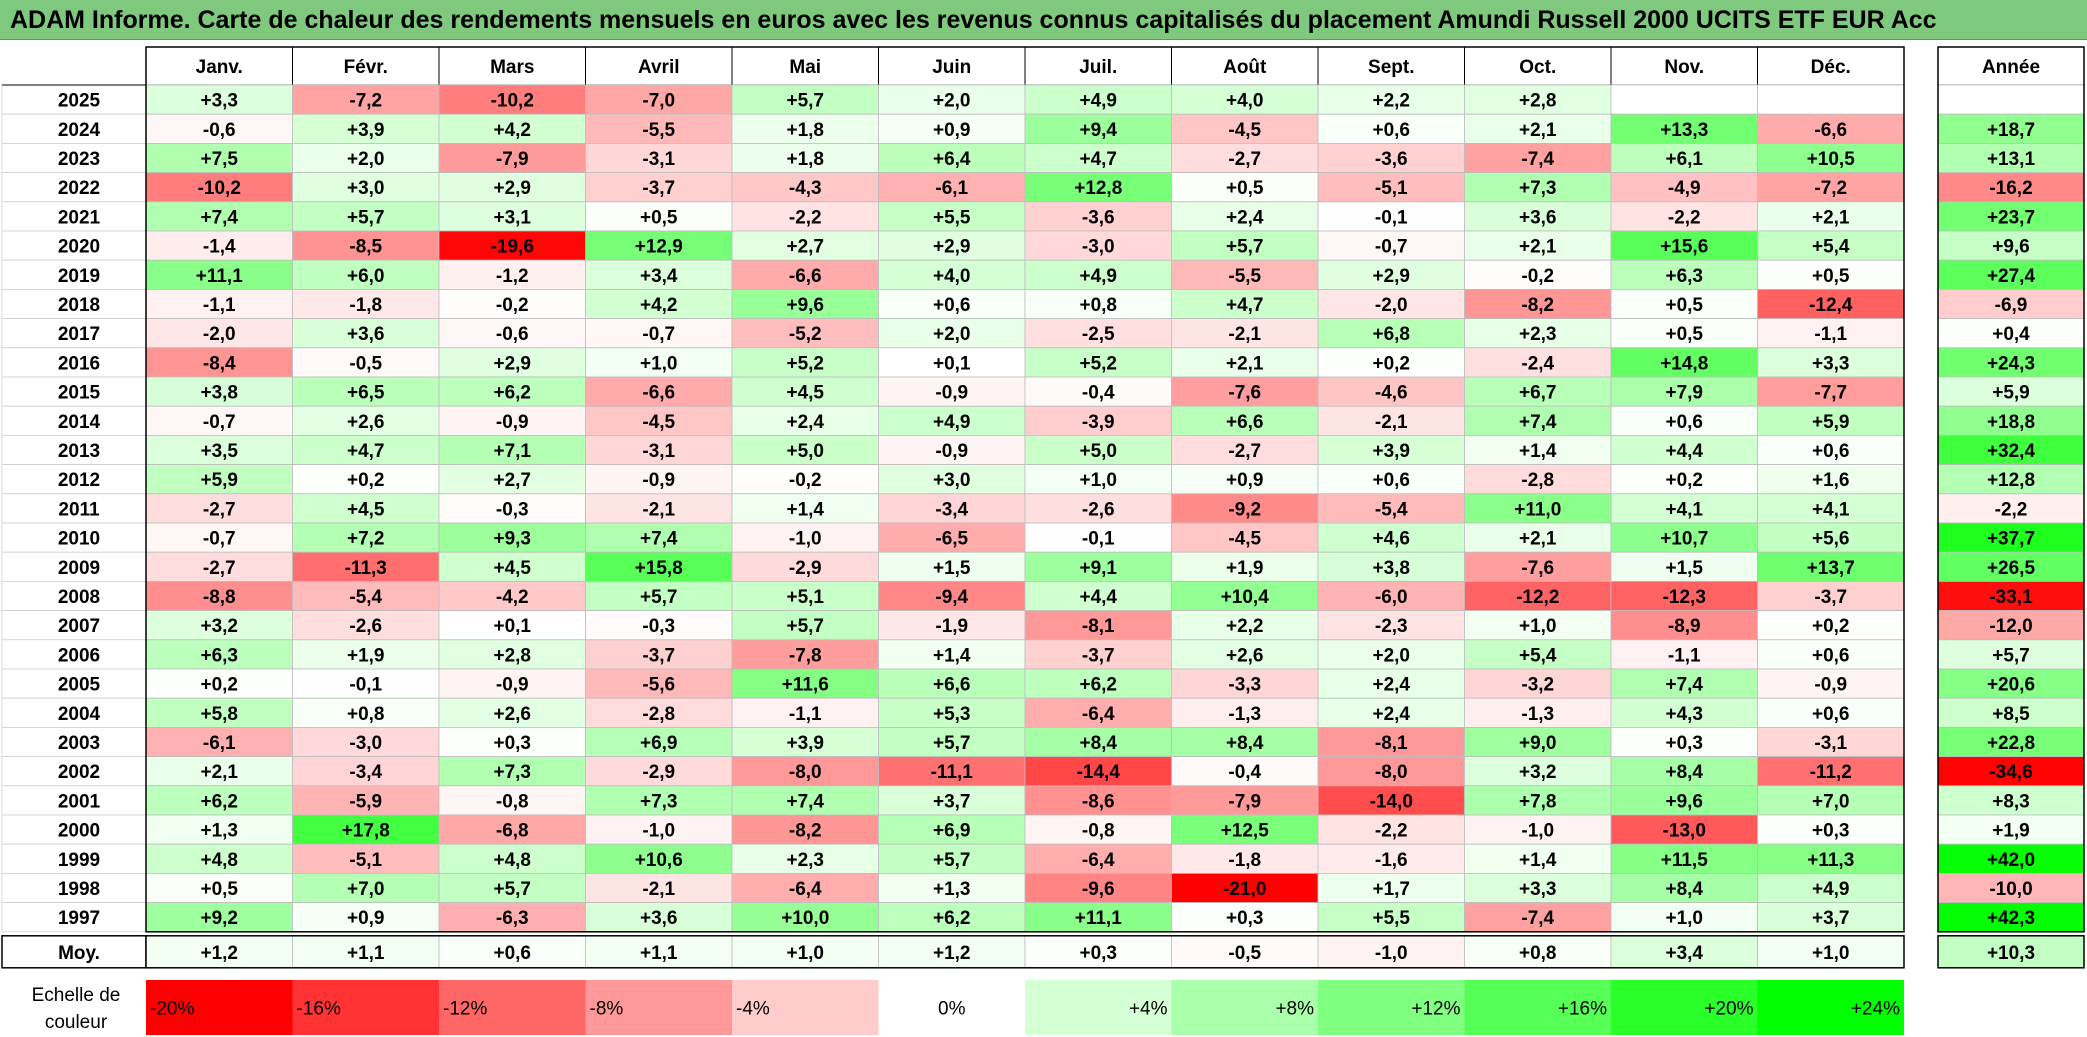  I want to click on cell-value: +3,1, so click(512, 217).